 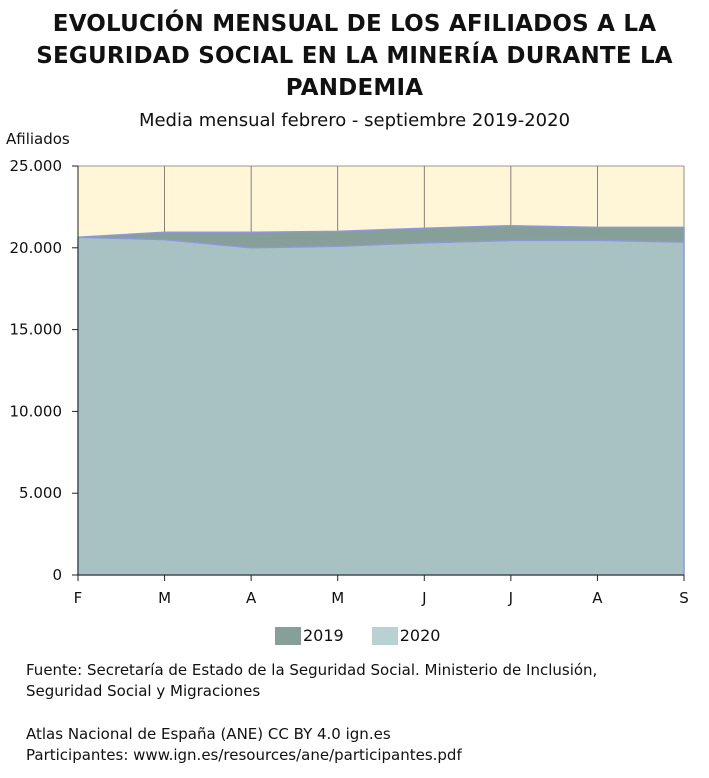 I want to click on legend-swatch-2020, so click(x=384, y=635).